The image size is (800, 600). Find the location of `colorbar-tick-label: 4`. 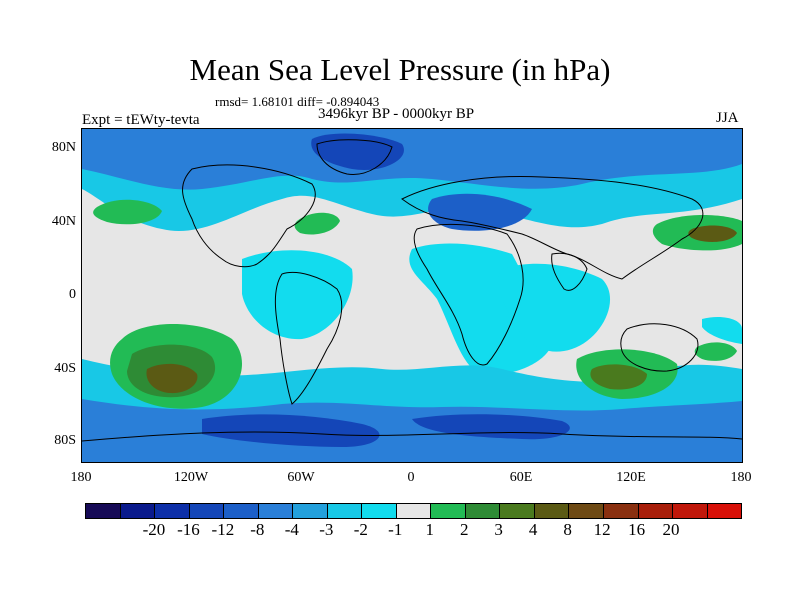

colorbar-tick-label: 4 is located at coordinates (533, 529).